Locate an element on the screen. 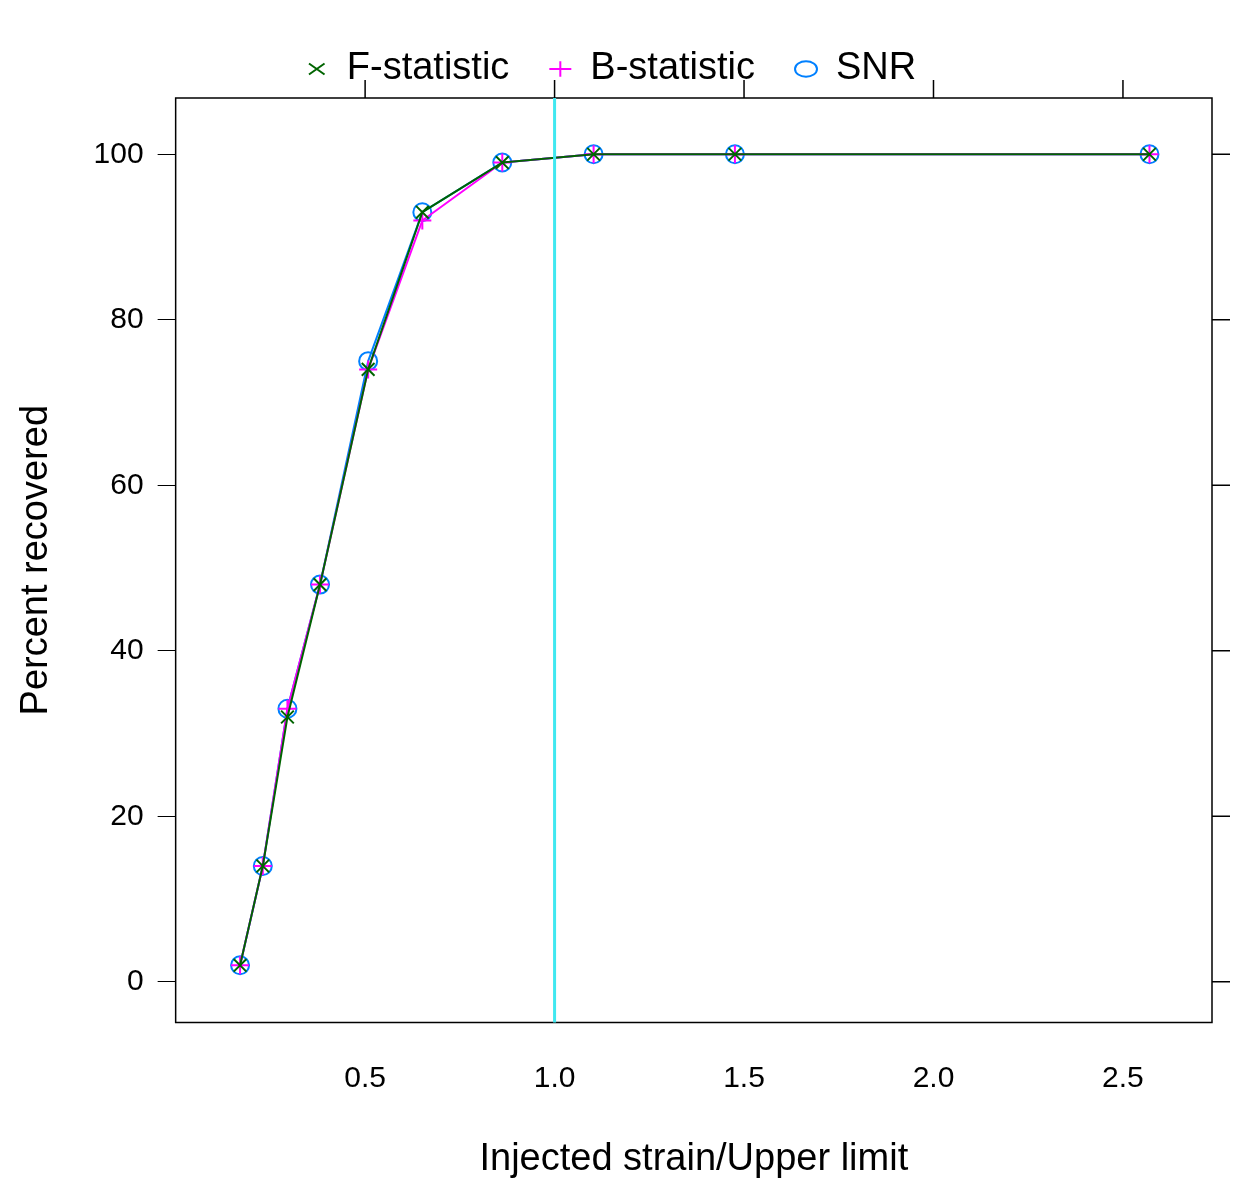  y-tick-label: 80 is located at coordinates (127, 318).